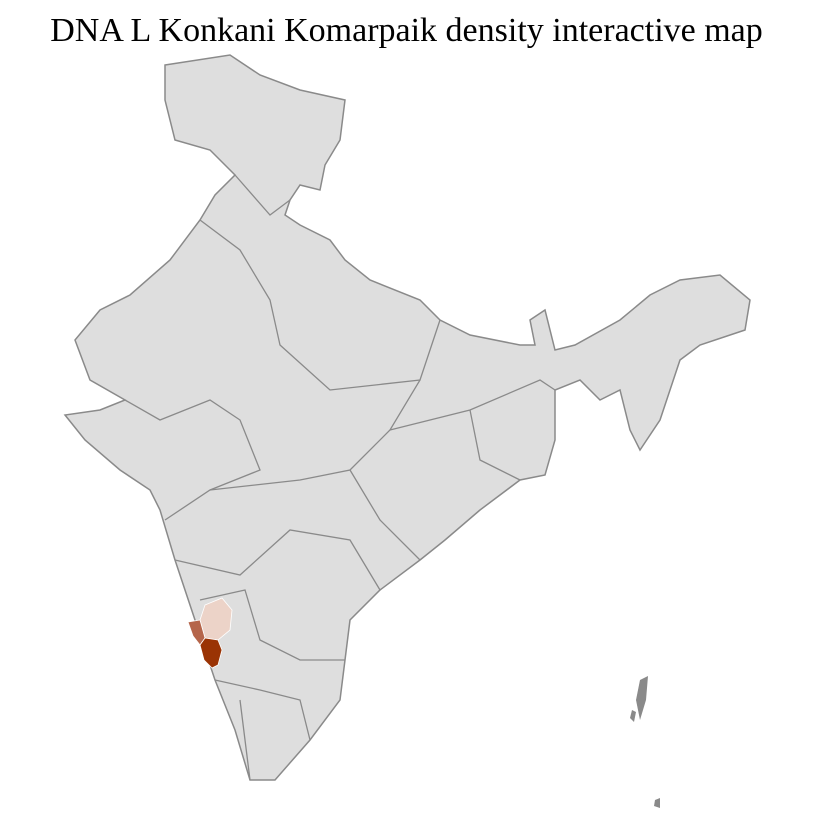  I want to click on andaman-islands, so click(645, 742).